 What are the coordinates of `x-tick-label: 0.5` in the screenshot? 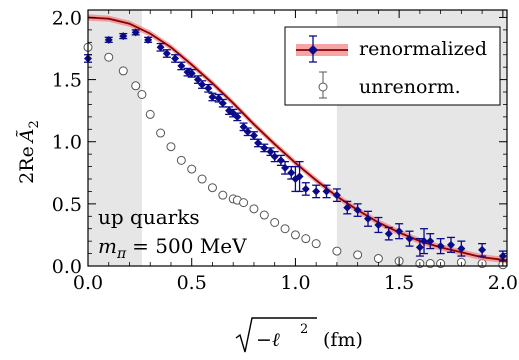 It's located at (192, 283).